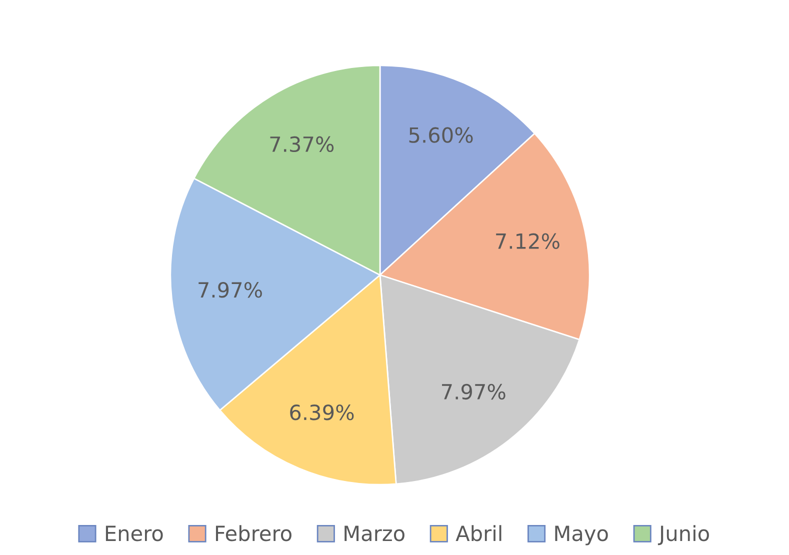  Describe the element at coordinates (302, 144) in the screenshot. I see `data-label: 7.37%` at that location.